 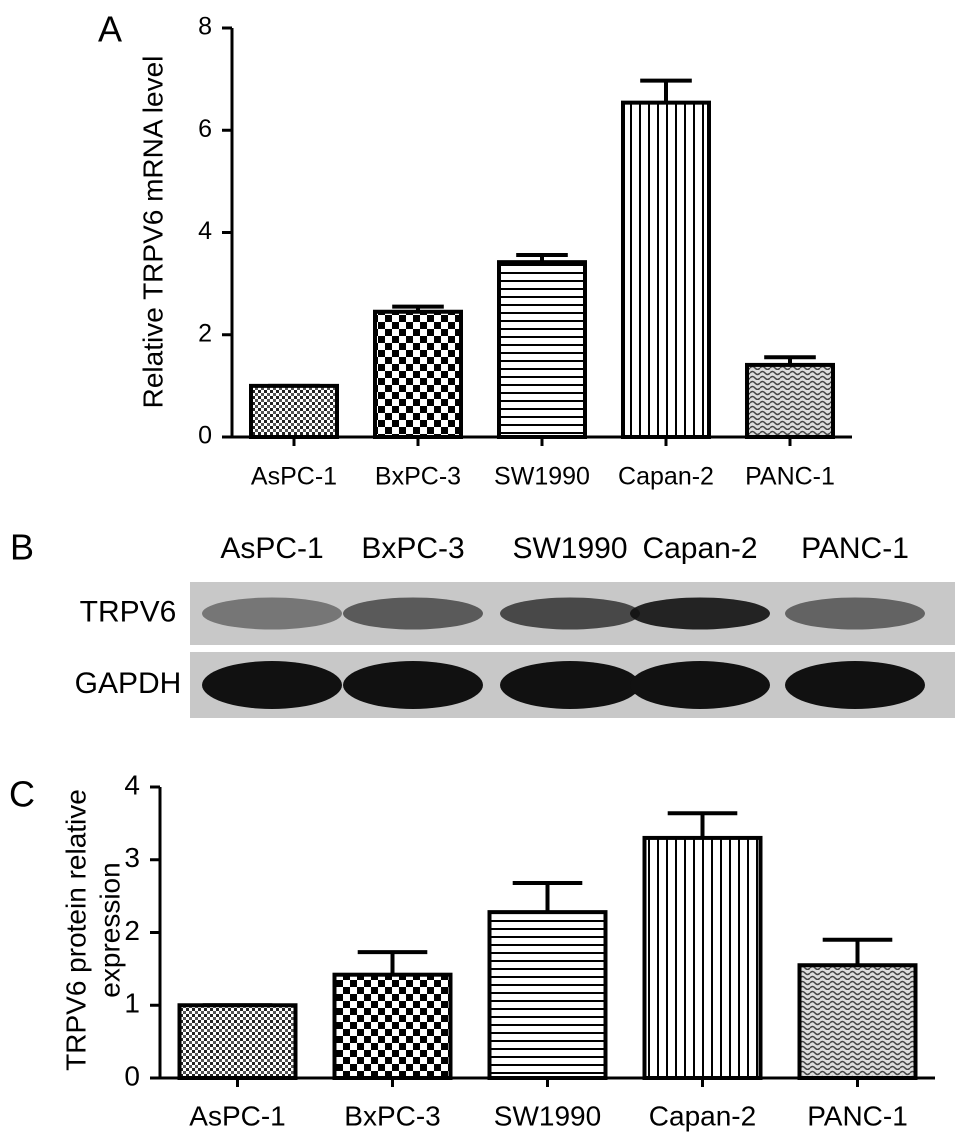 What do you see at coordinates (132, 1003) in the screenshot?
I see `y-tick-label: 1` at bounding box center [132, 1003].